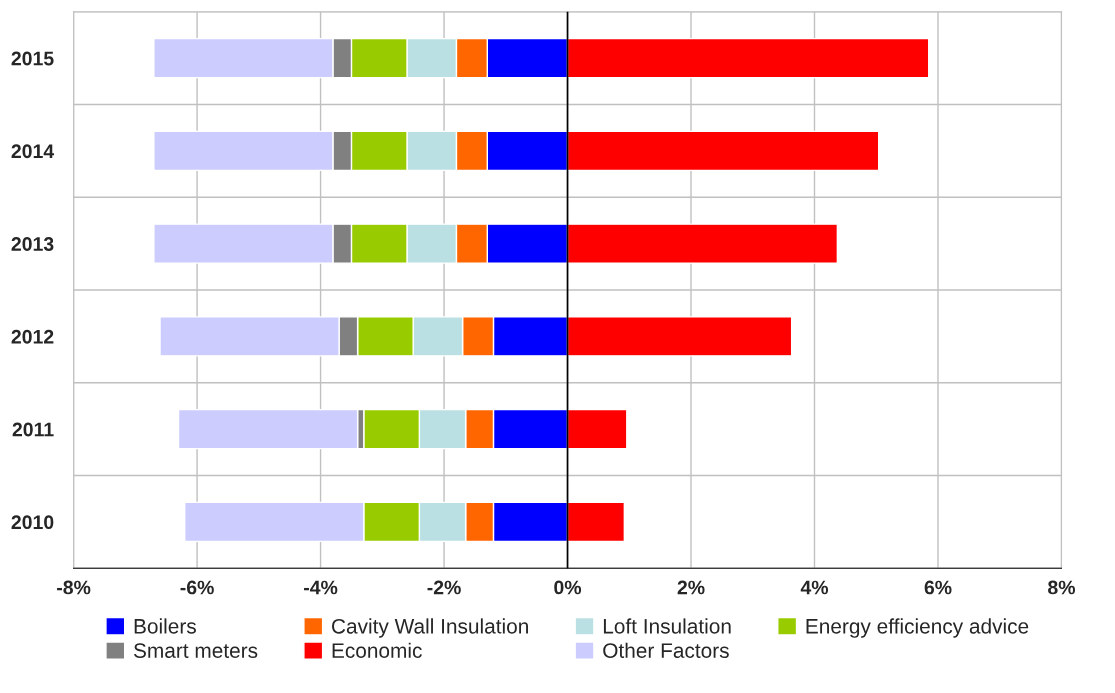 Image resolution: width=1115 pixels, height=693 pixels. What do you see at coordinates (32, 336) in the screenshot?
I see `y-tick-label: 2012` at bounding box center [32, 336].